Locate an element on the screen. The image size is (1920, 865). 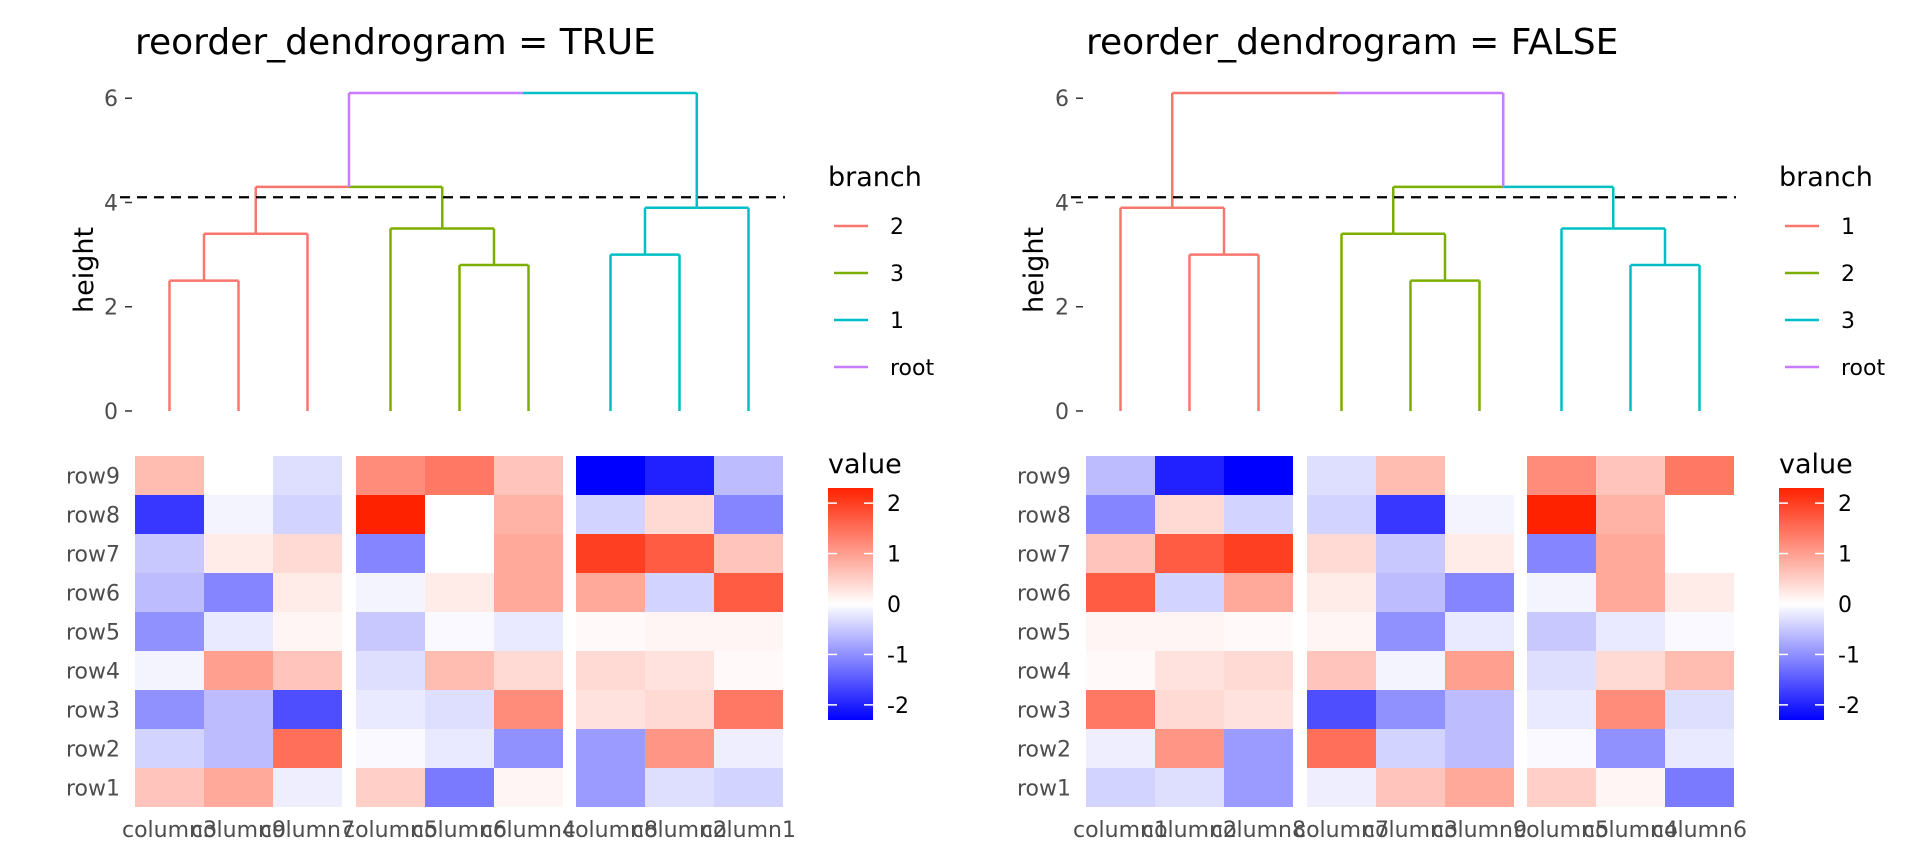
colorbar-tick-label: -1 is located at coordinates (1849, 655).